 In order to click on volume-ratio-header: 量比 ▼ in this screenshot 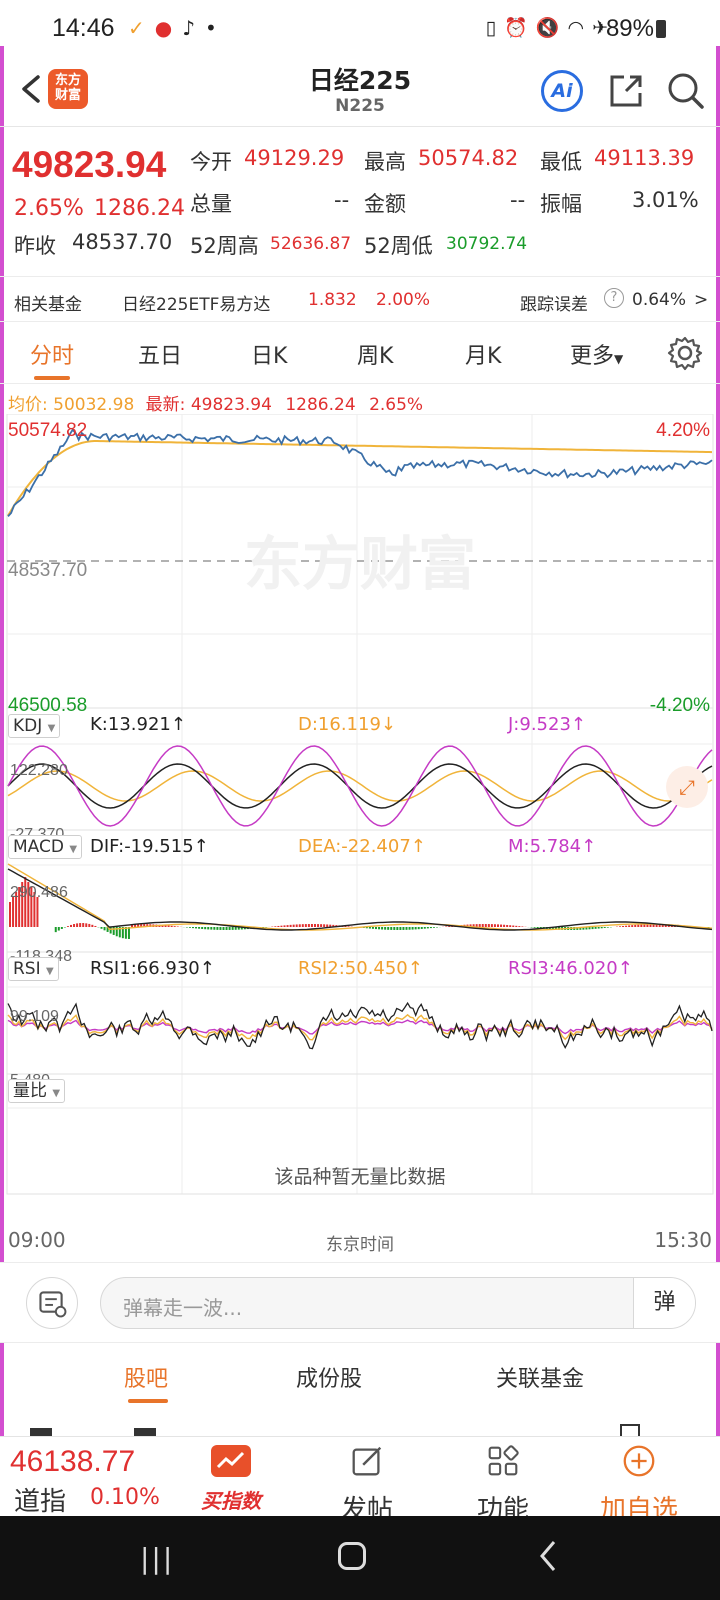, I will do `click(40, 1091)`.